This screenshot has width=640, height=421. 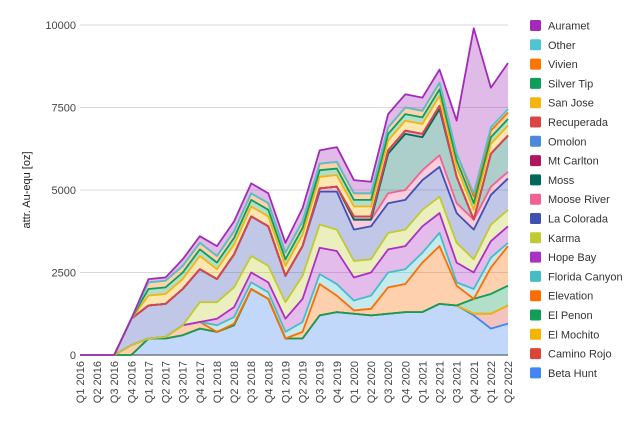 What do you see at coordinates (252, 382) in the screenshot?
I see `x-tick-label: Q3 2018` at bounding box center [252, 382].